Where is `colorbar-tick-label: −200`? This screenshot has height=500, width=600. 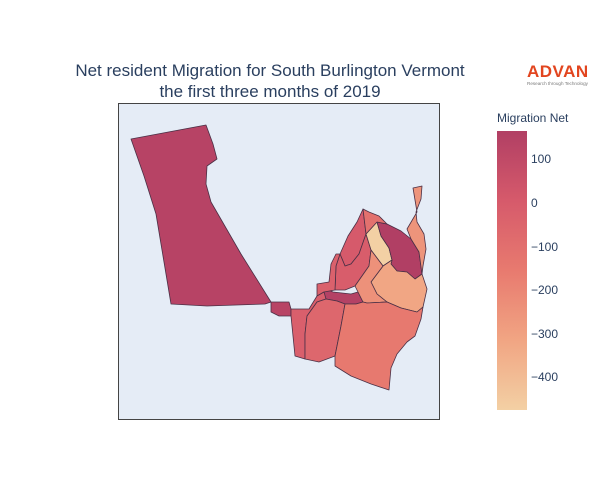 colorbar-tick-label: −200 is located at coordinates (545, 290).